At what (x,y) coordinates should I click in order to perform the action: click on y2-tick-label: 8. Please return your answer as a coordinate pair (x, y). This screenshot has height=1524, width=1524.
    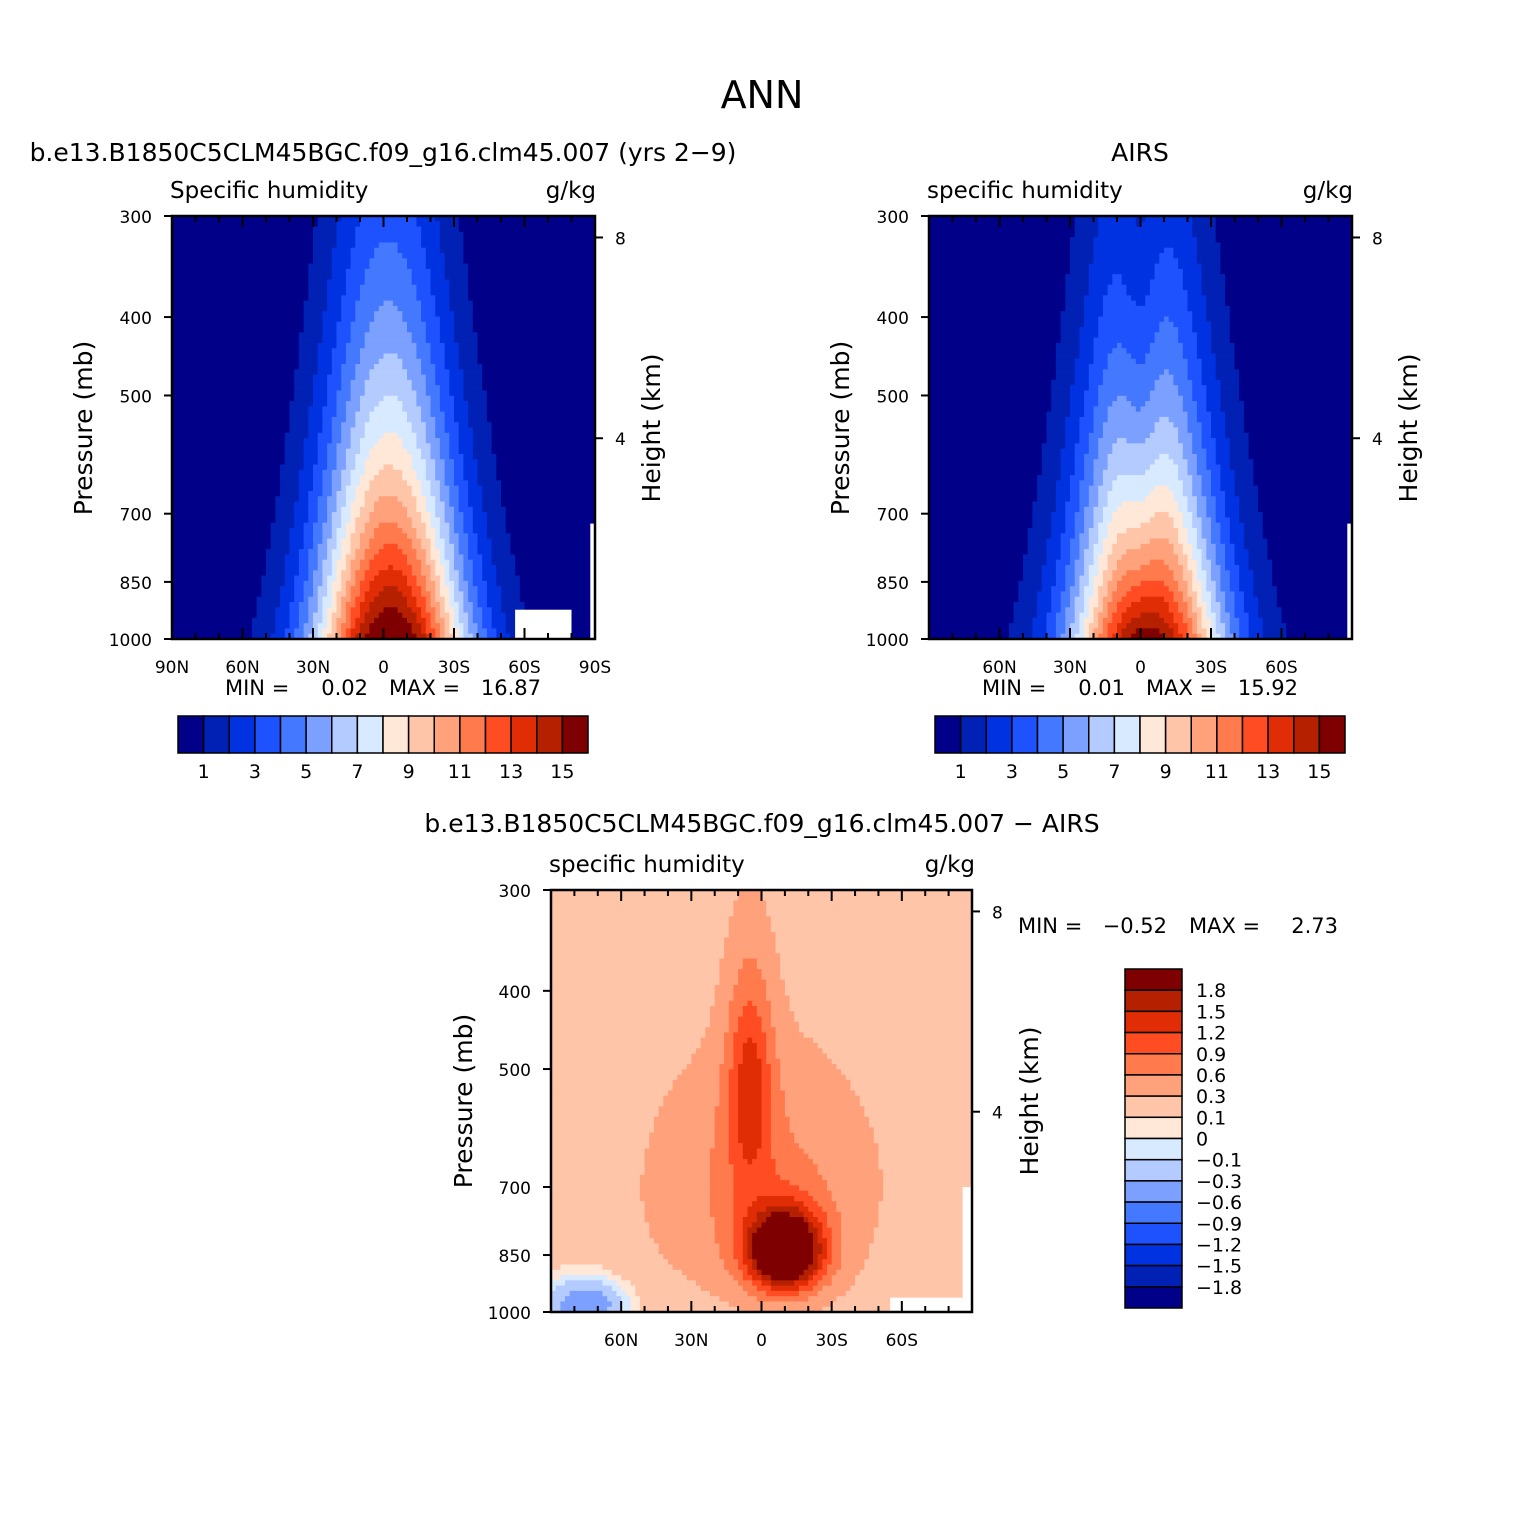
    Looking at the image, I should click on (1377, 239).